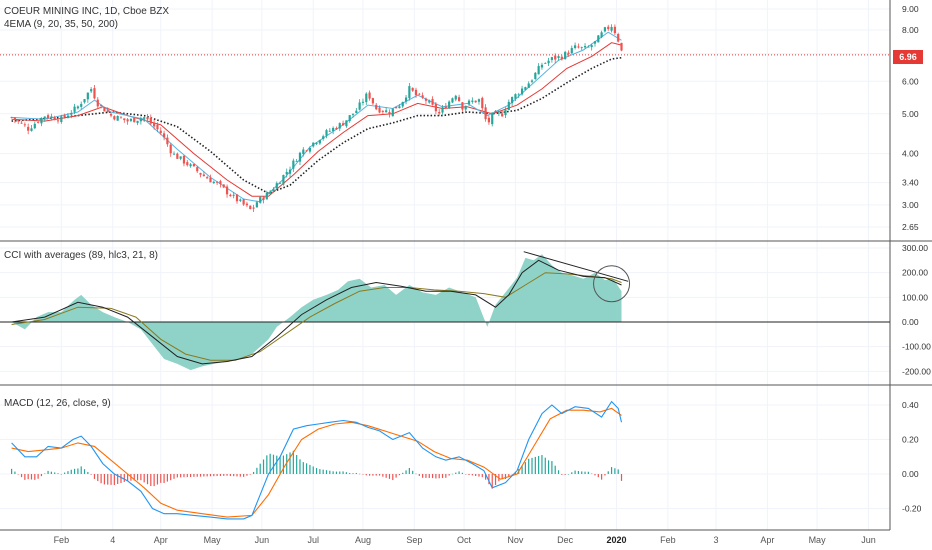 Image resolution: width=932 pixels, height=550 pixels. I want to click on cci-axis-tick-label: -200.00, so click(916, 371).